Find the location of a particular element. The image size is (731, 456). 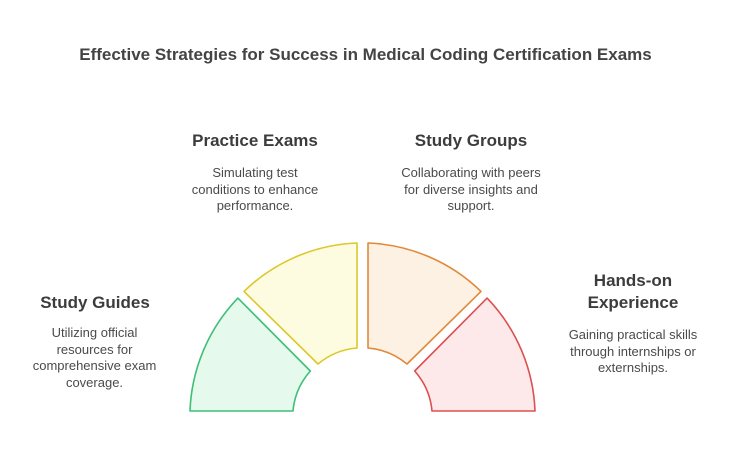

segment-study-groups is located at coordinates (424, 303).